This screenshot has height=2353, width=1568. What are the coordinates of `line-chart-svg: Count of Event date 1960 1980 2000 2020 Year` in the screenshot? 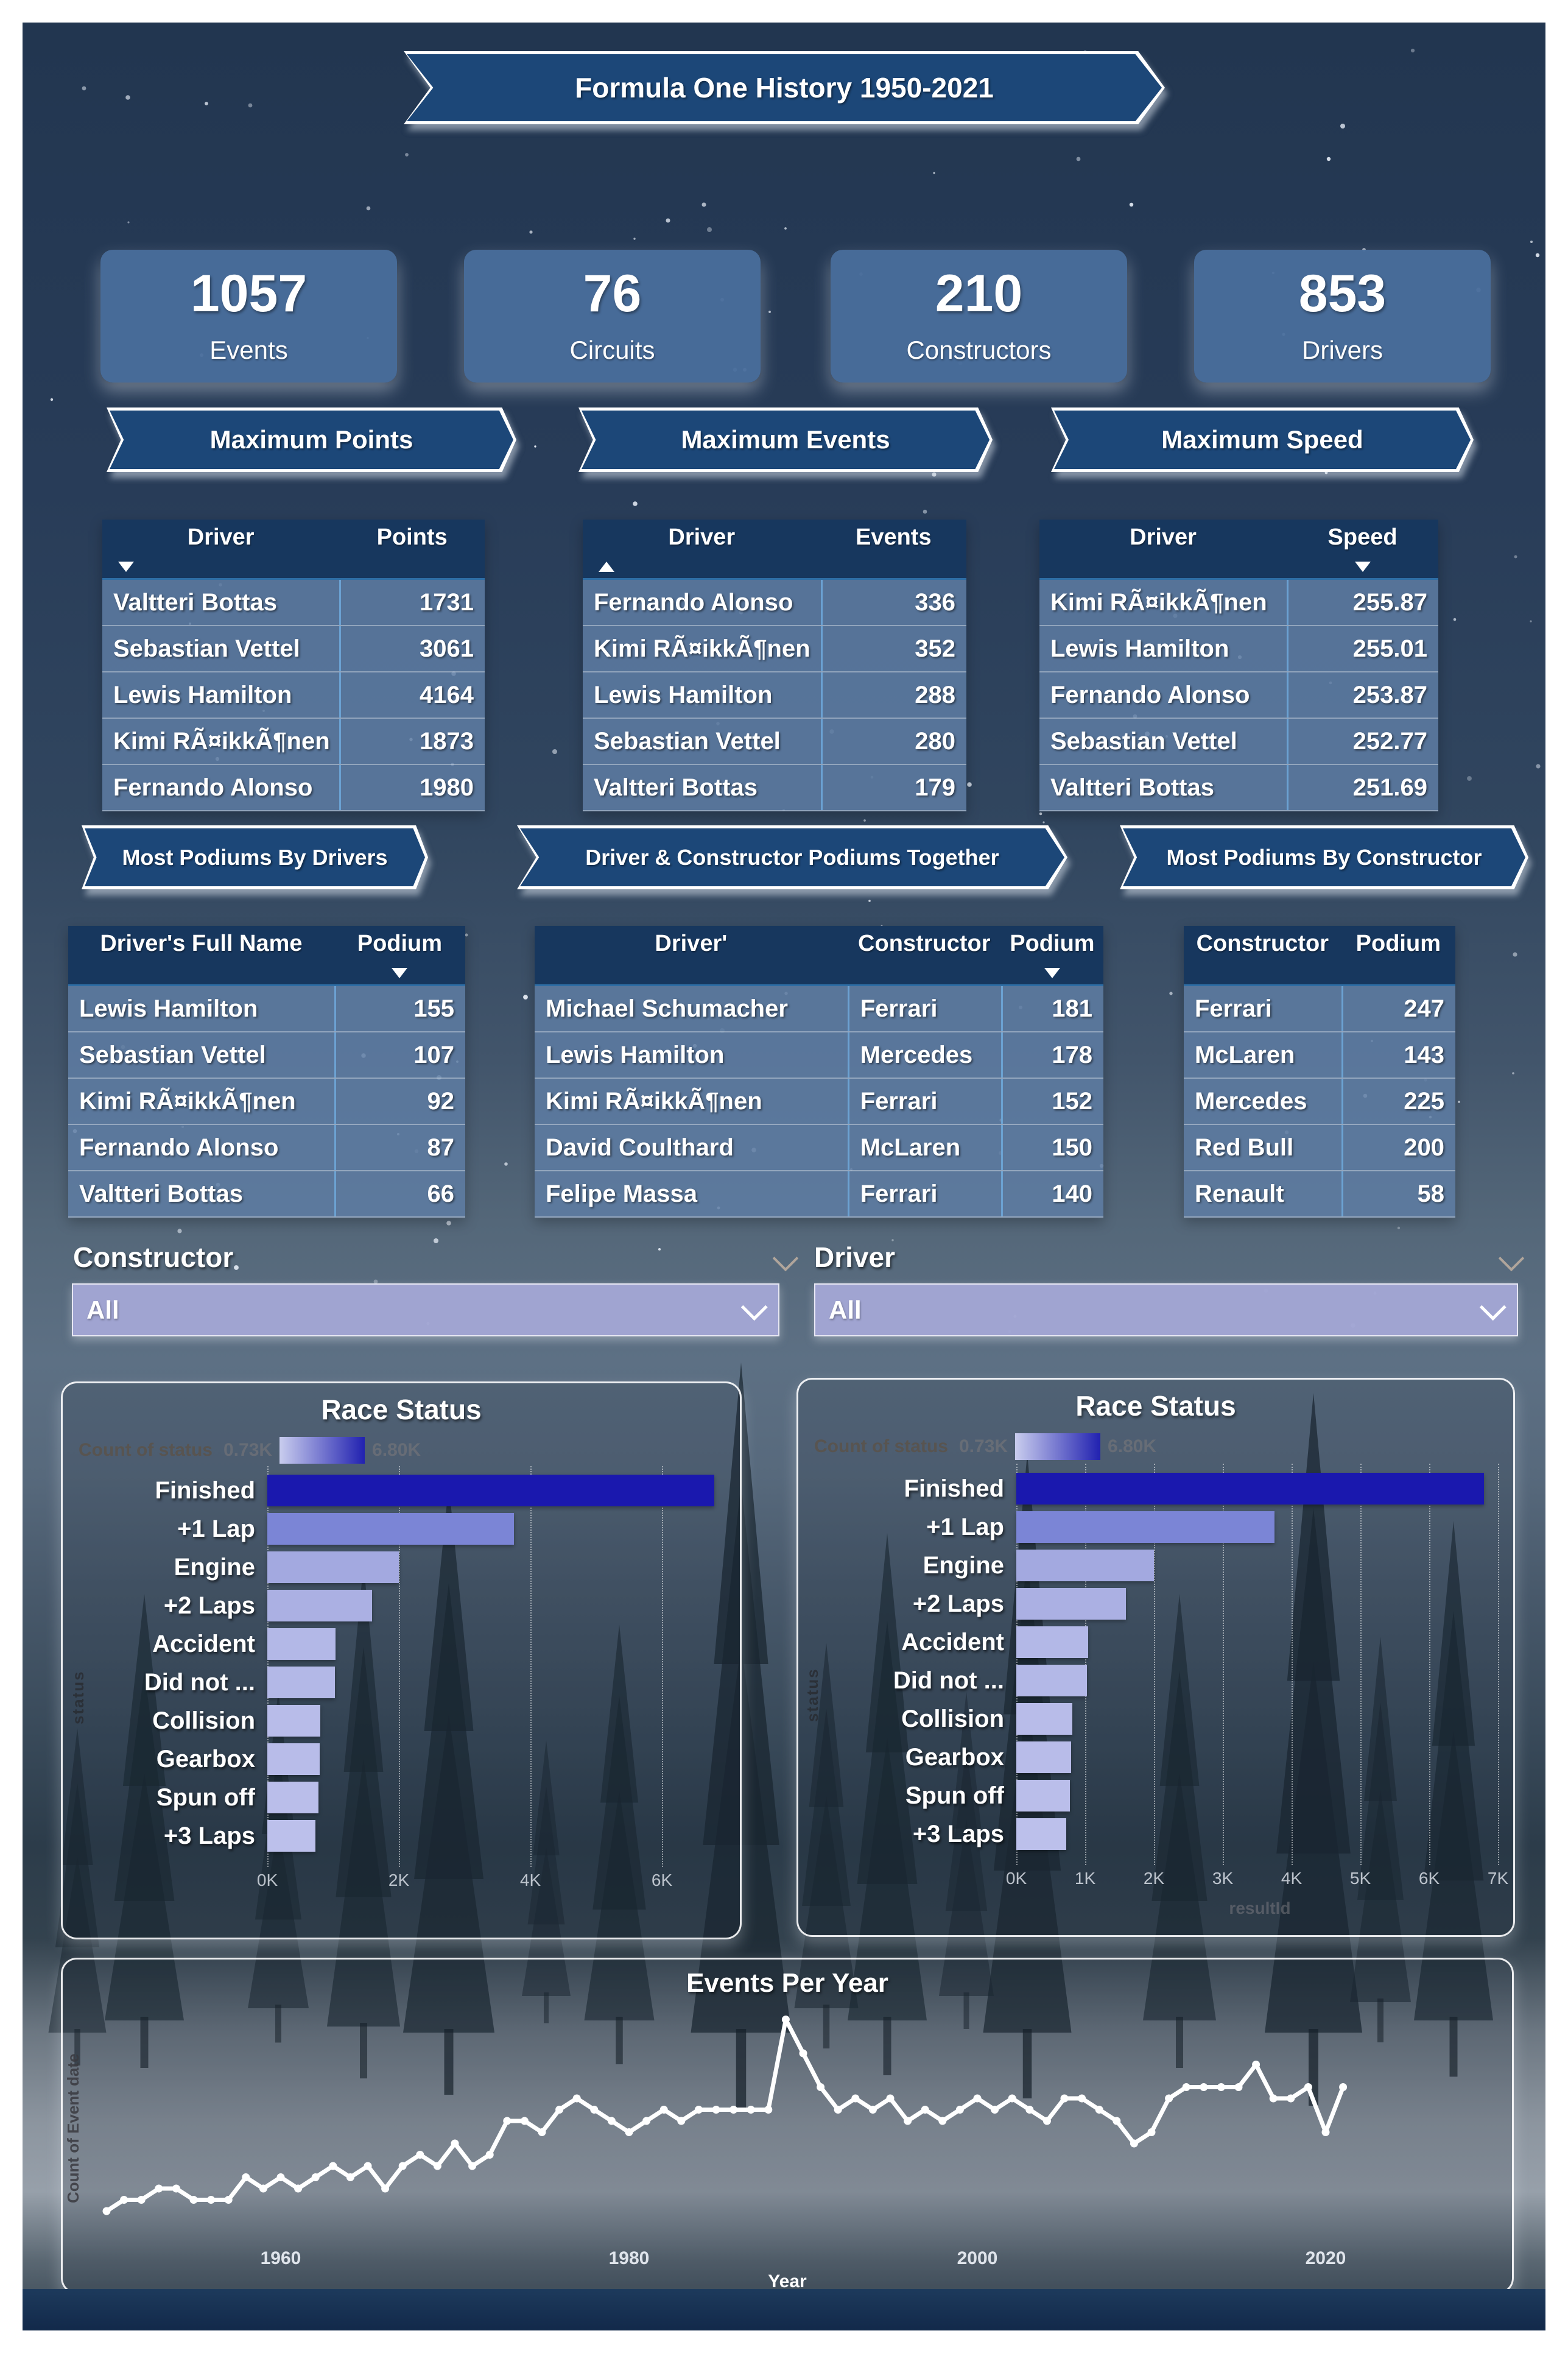 It's located at (788, 2126).